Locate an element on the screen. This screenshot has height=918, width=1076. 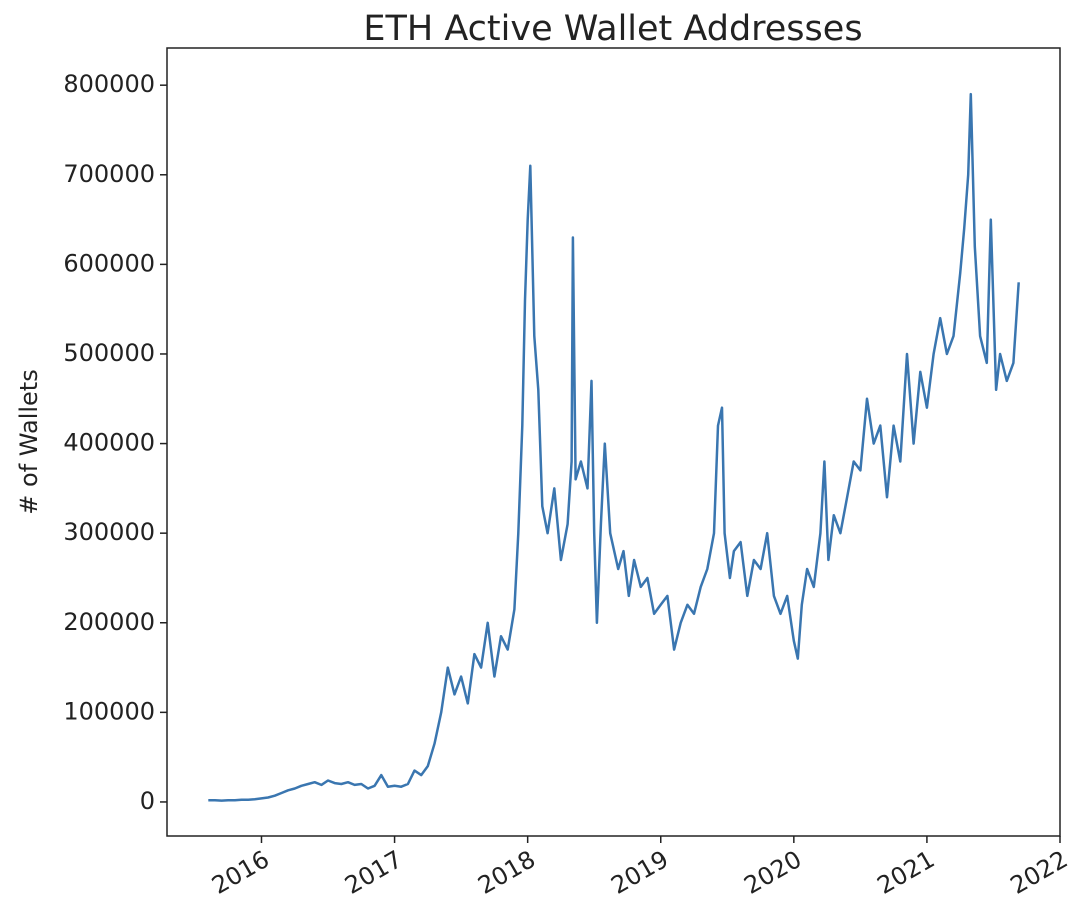
y-tick-label: 400000 is located at coordinates (109, 443).